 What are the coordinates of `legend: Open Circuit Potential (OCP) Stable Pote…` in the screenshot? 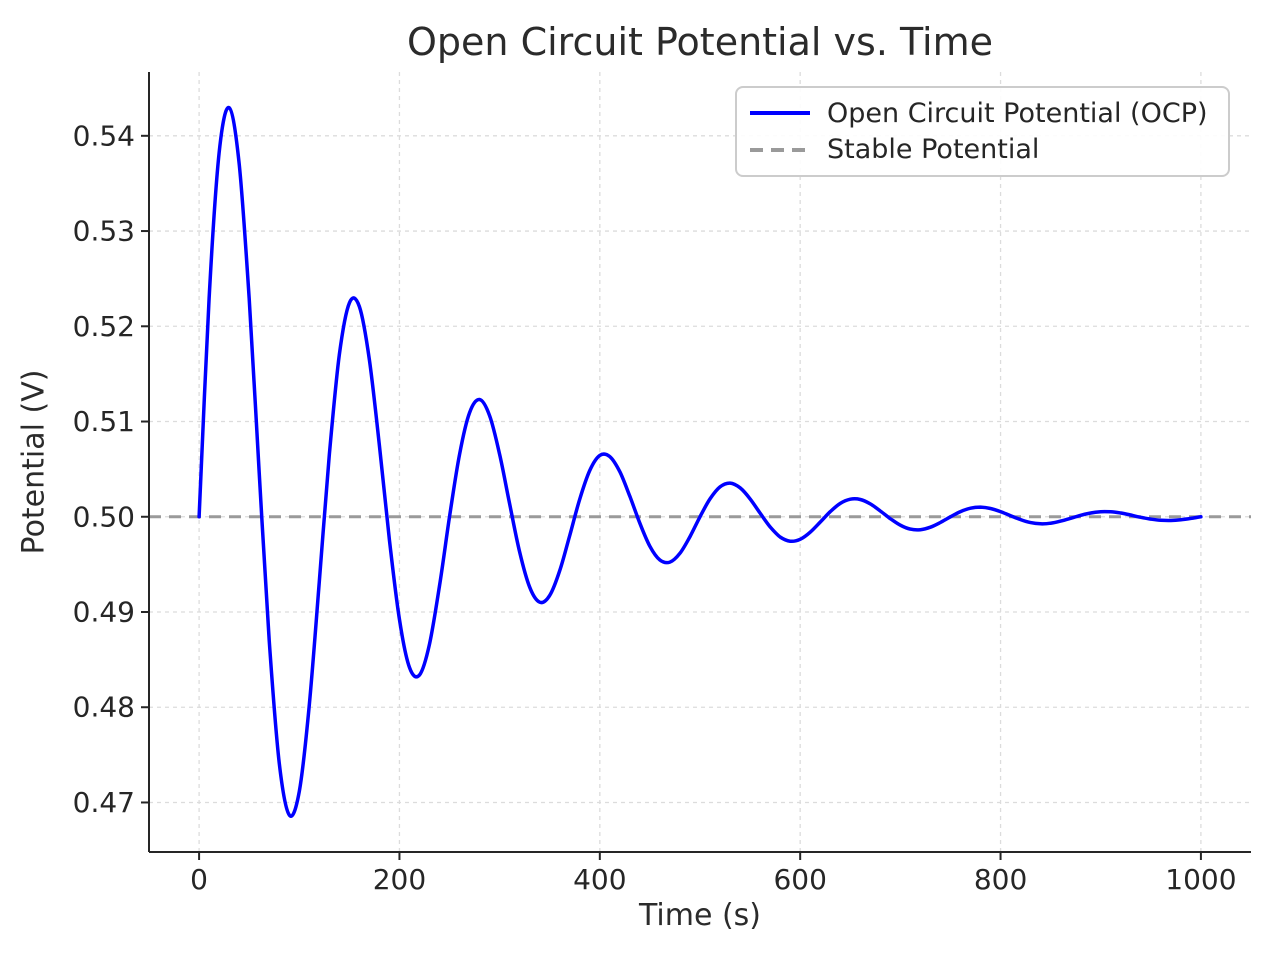 It's located at (982, 131).